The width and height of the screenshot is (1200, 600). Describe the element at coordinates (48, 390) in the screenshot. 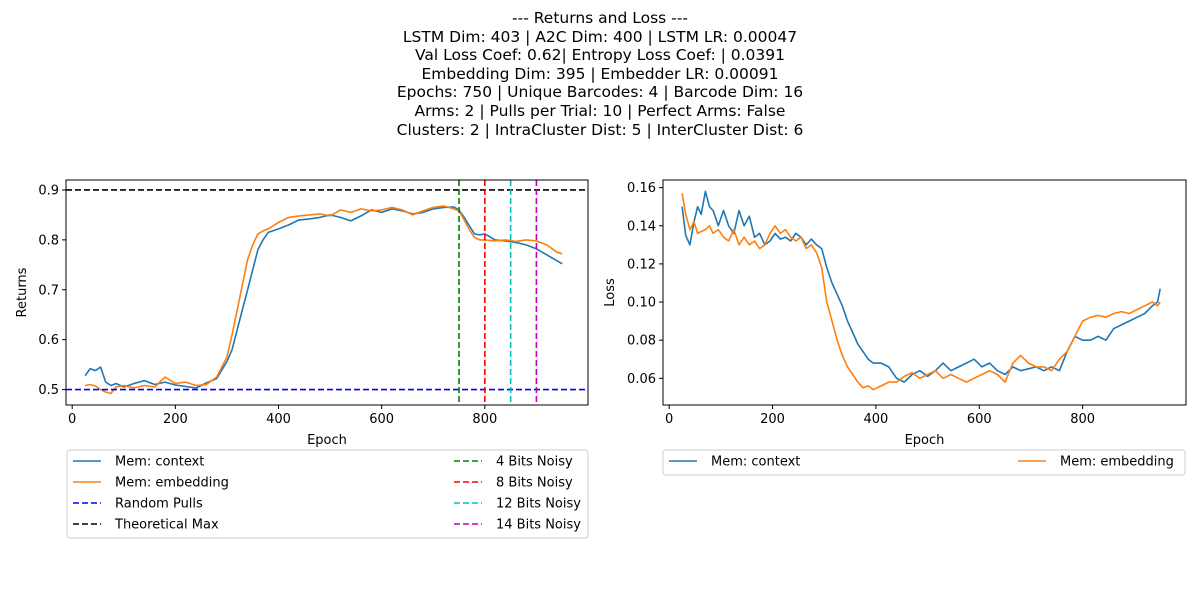

I see `y-tick-label: 0.5` at that location.